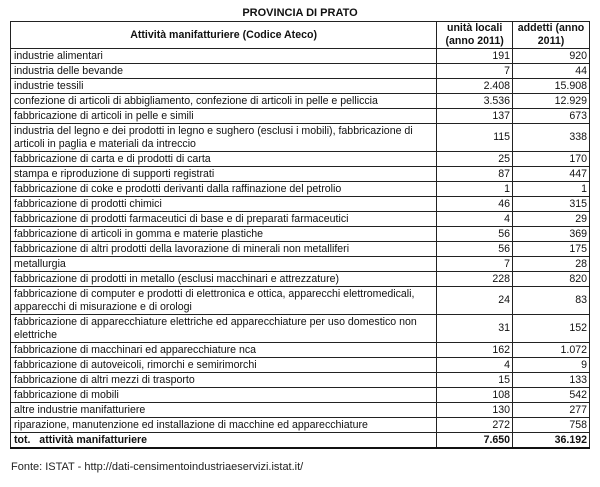 Image resolution: width=600 pixels, height=487 pixels. I want to click on table-title: PROVINCIA DI PRATO, so click(300, 13).